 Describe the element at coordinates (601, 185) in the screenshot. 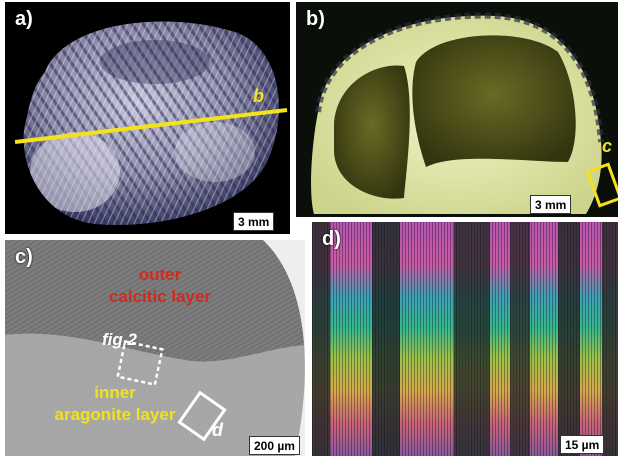

I see `detail-box-c` at that location.